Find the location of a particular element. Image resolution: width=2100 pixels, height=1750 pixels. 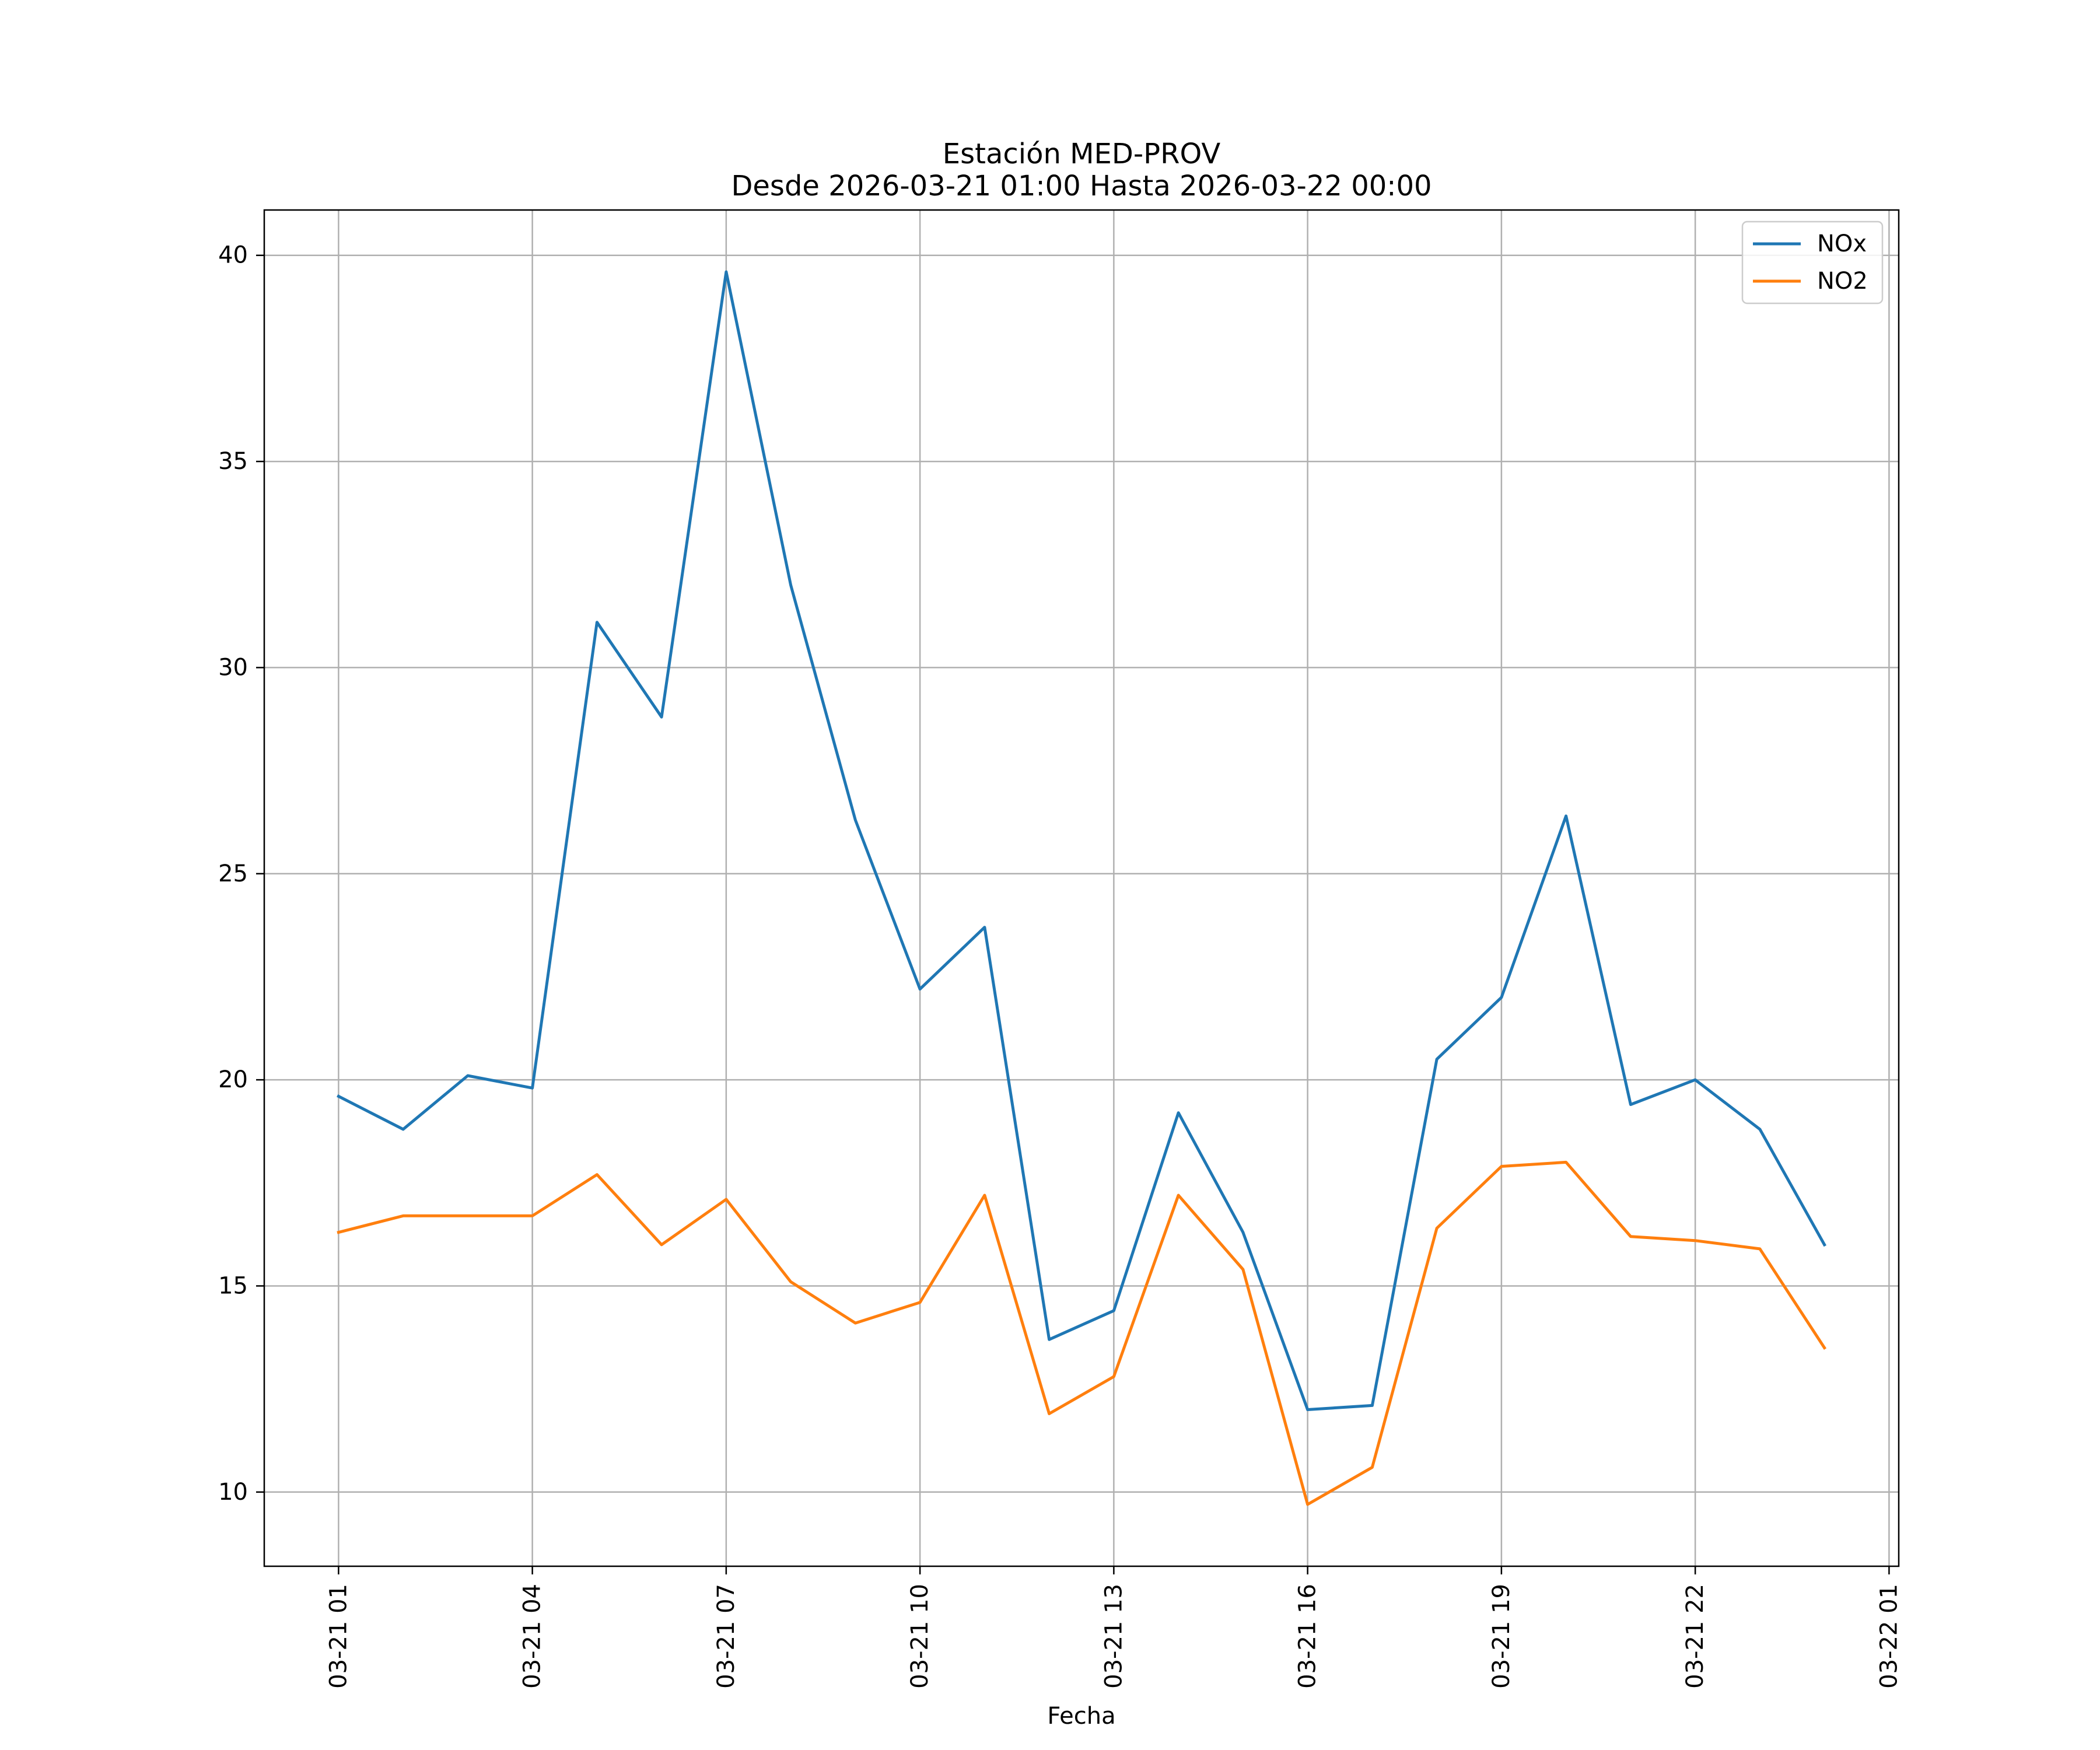

chart-title: Estación MED-PROV is located at coordinates (1082, 154).